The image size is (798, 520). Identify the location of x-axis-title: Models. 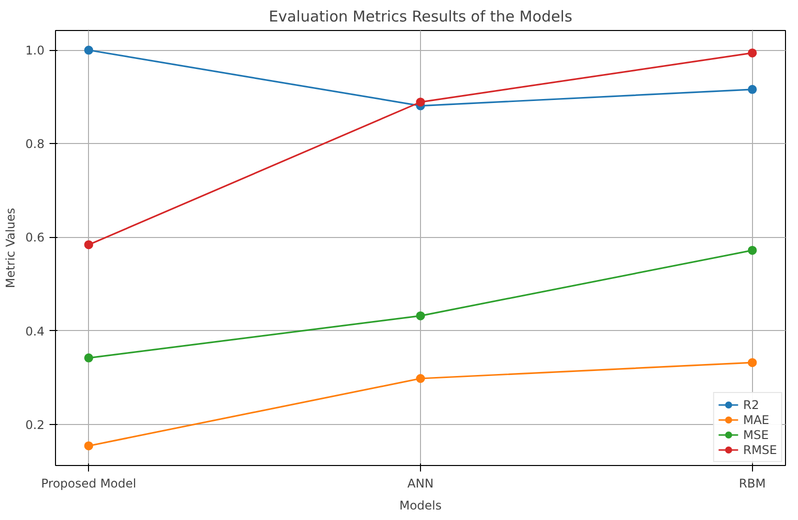
(420, 505).